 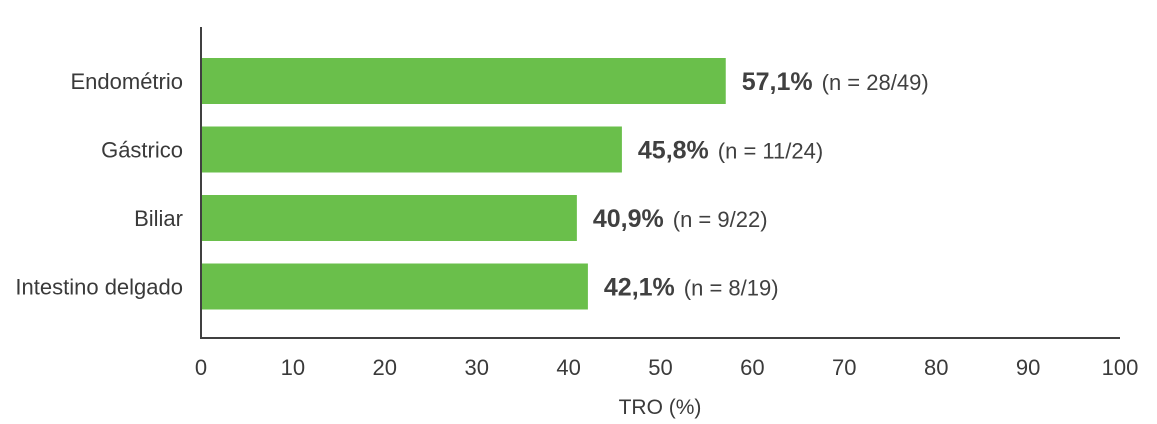 What do you see at coordinates (777, 82) in the screenshot?
I see `value-percent: 57,1%` at bounding box center [777, 82].